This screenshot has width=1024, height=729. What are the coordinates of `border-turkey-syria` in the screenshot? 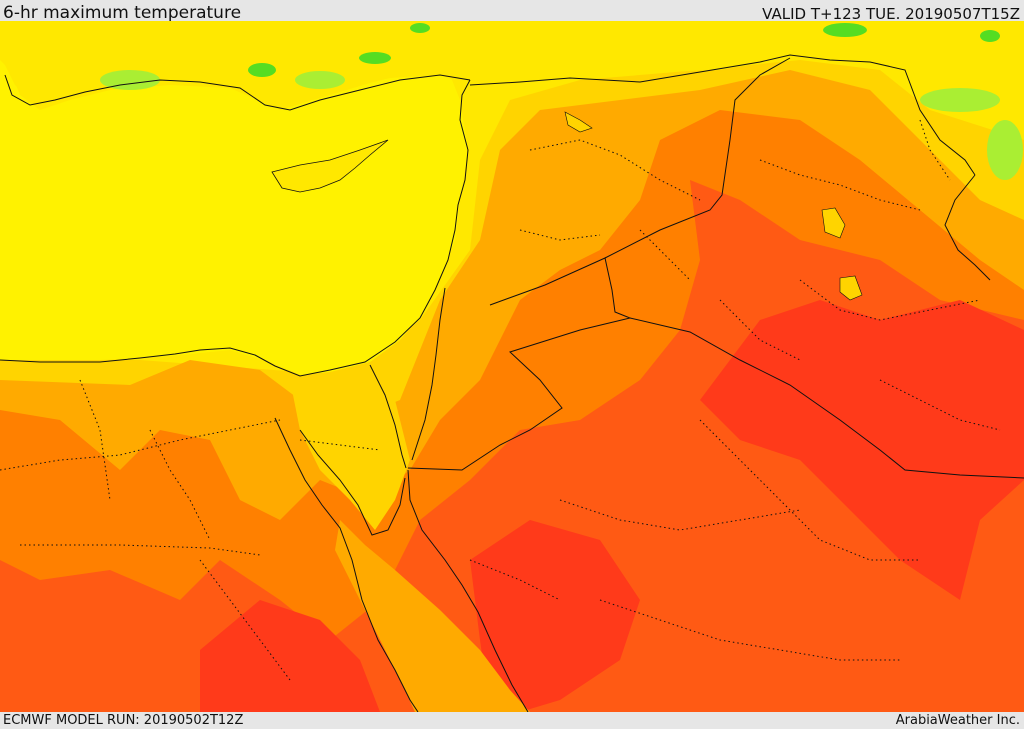 It's located at (722, 115).